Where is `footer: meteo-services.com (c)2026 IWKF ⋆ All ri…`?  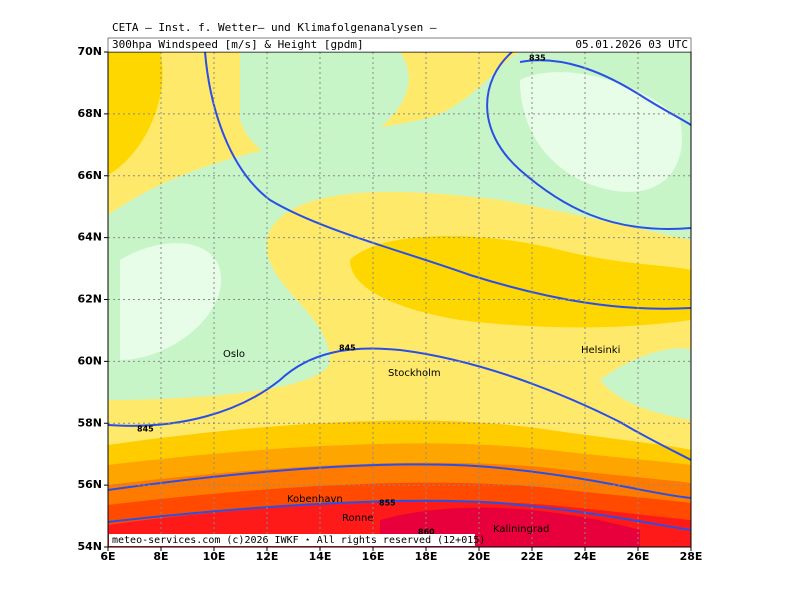 footer: meteo-services.com (c)2026 IWKF ⋆ All ri… is located at coordinates (298, 540).